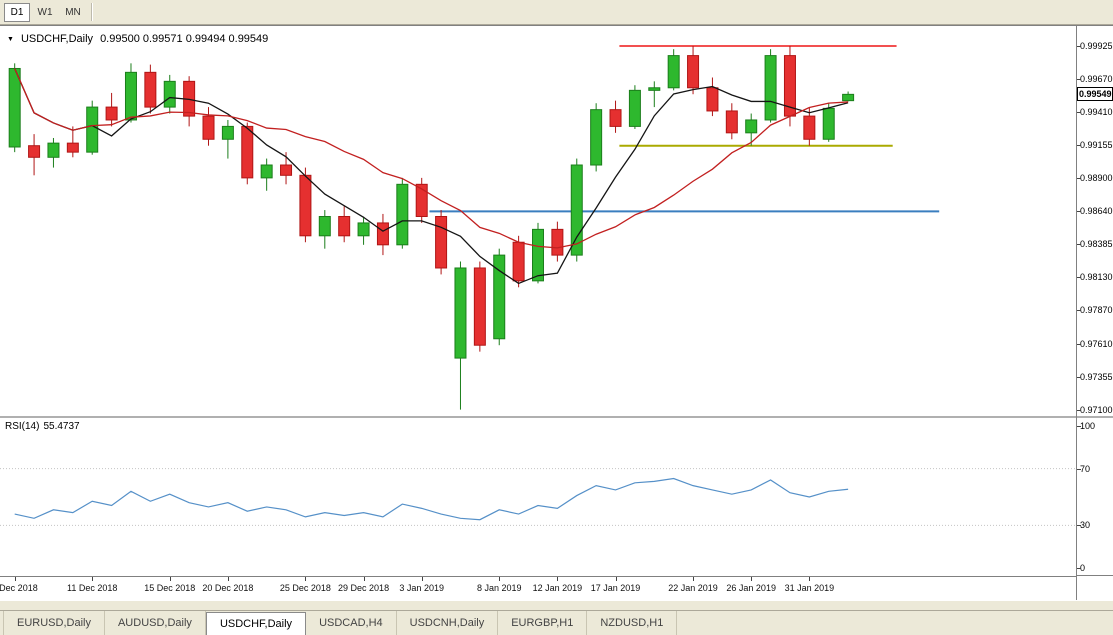 This screenshot has width=1113, height=635. Describe the element at coordinates (1095, 94) in the screenshot. I see `current-price-label: 0.99549` at that location.